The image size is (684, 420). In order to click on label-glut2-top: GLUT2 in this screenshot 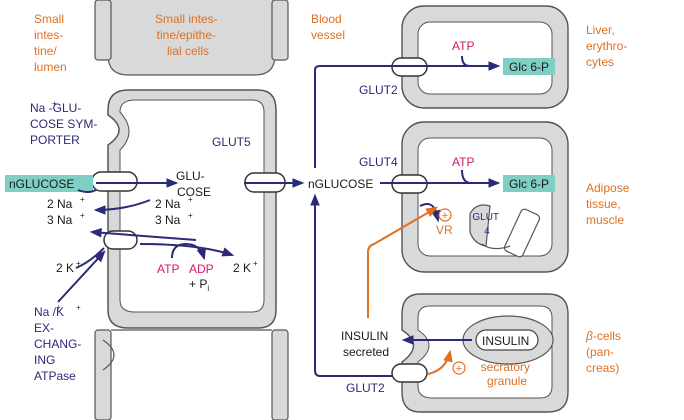, I will do `click(378, 90)`.